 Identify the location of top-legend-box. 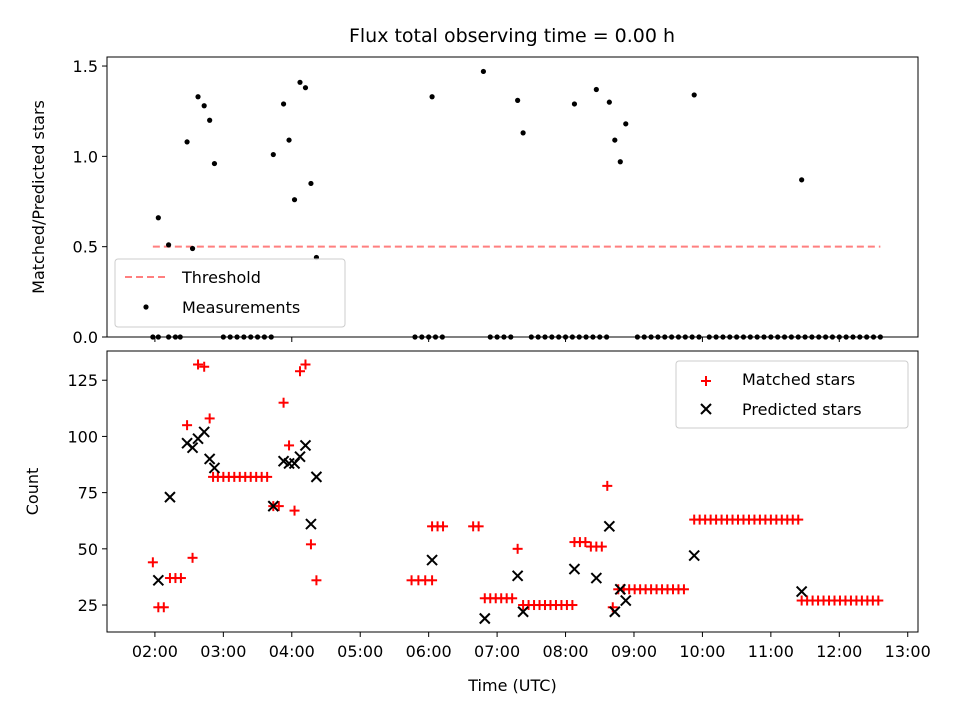
(230, 293).